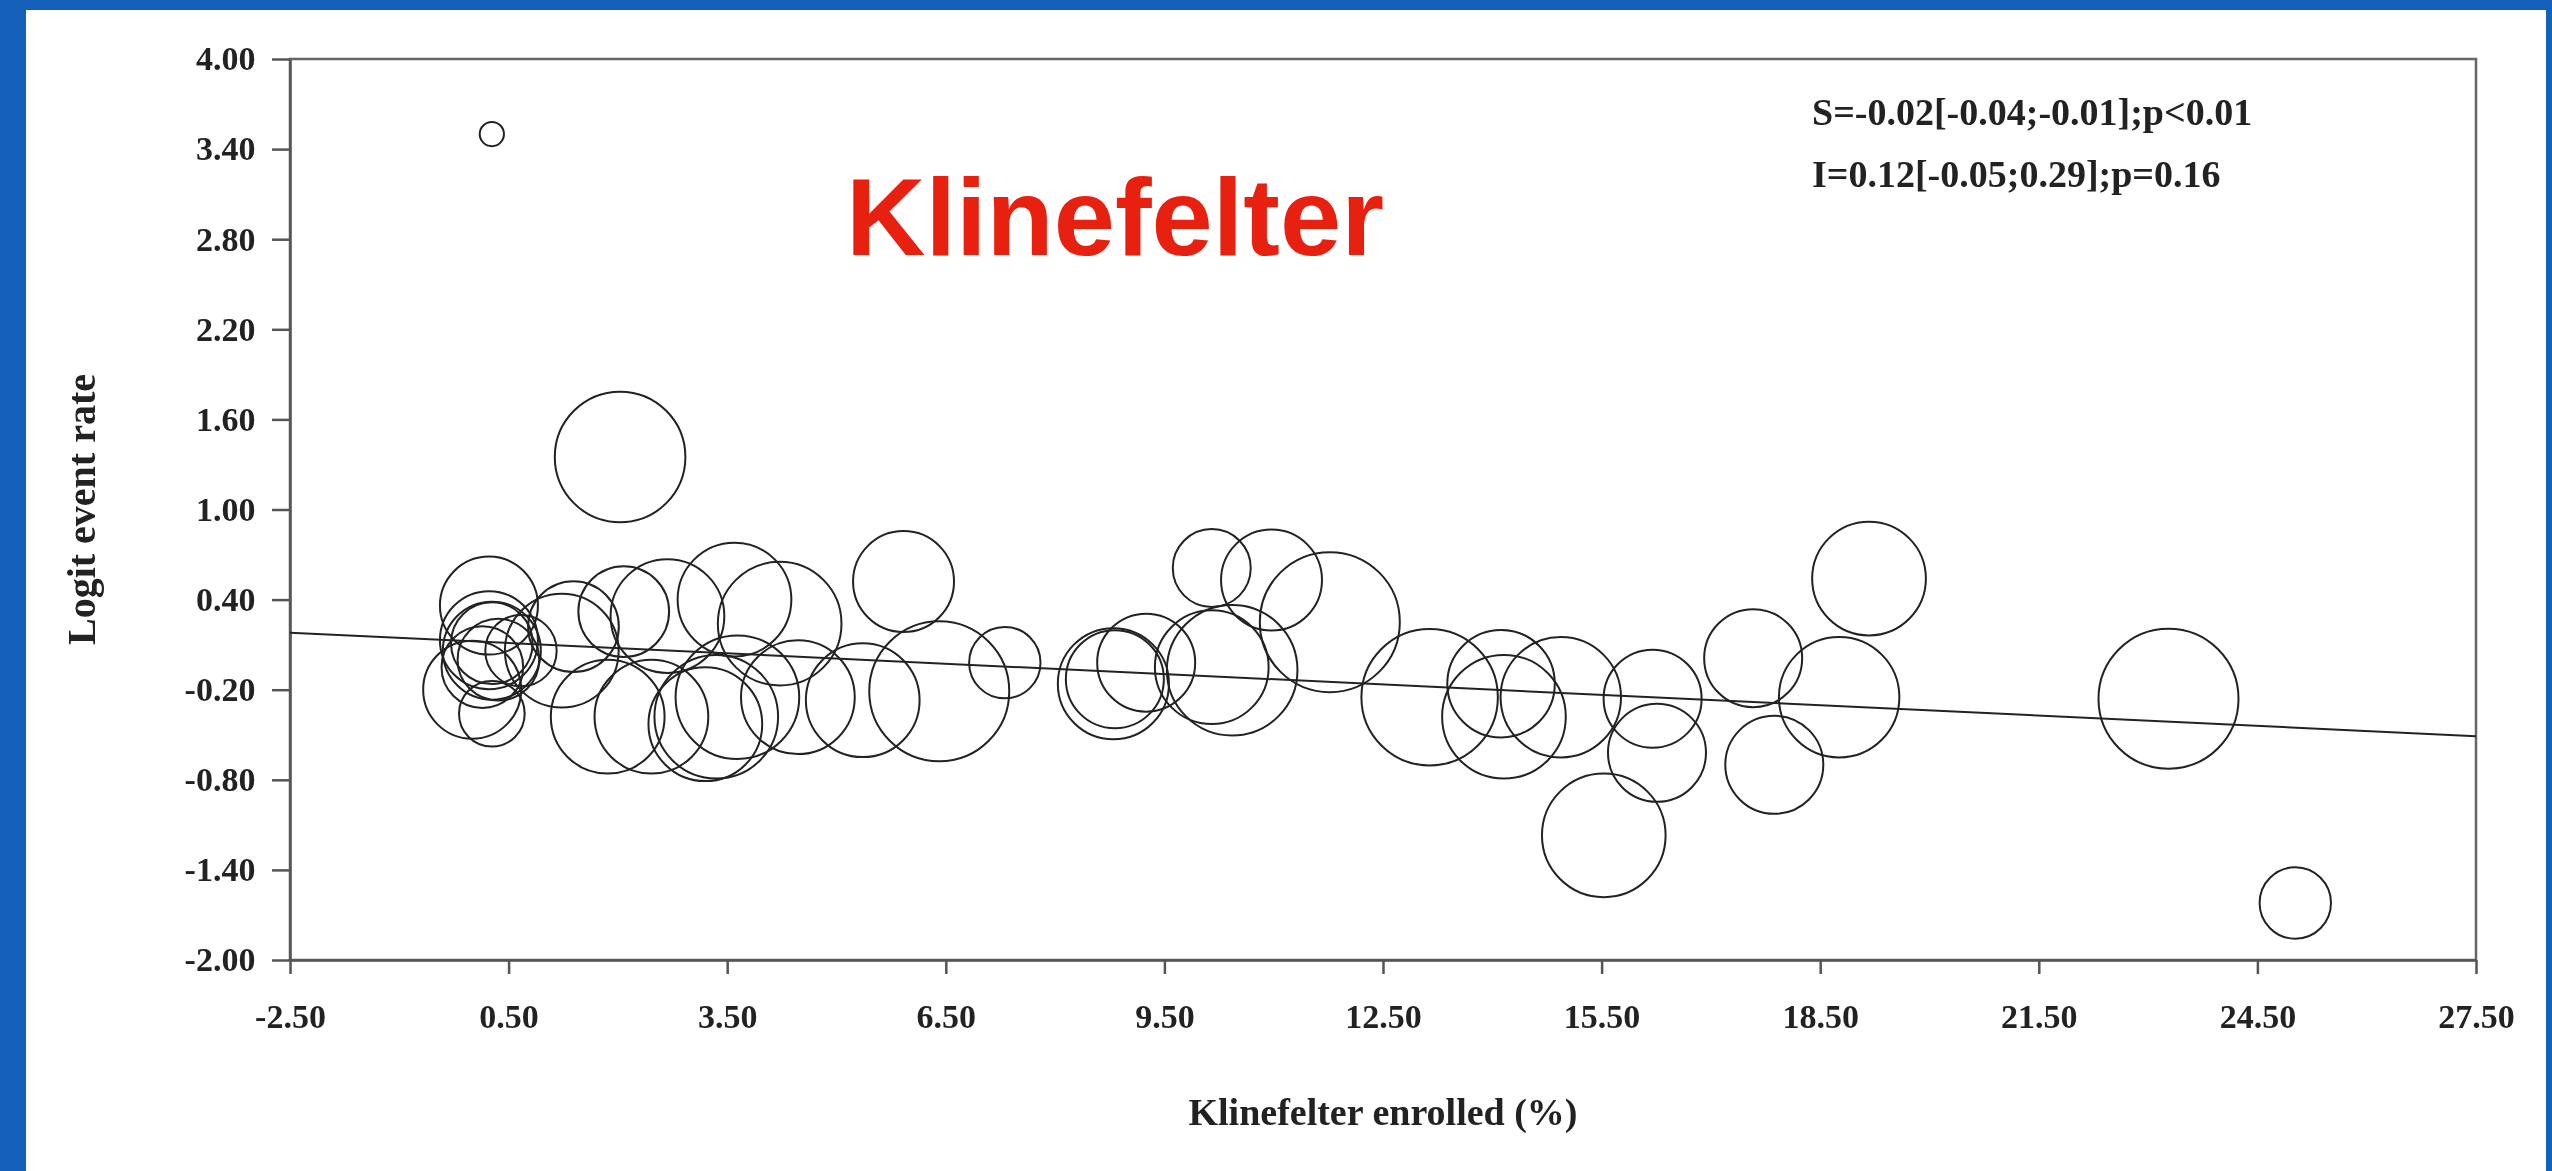  Describe the element at coordinates (225, 59) in the screenshot. I see `y-tick-label: 4.00` at that location.